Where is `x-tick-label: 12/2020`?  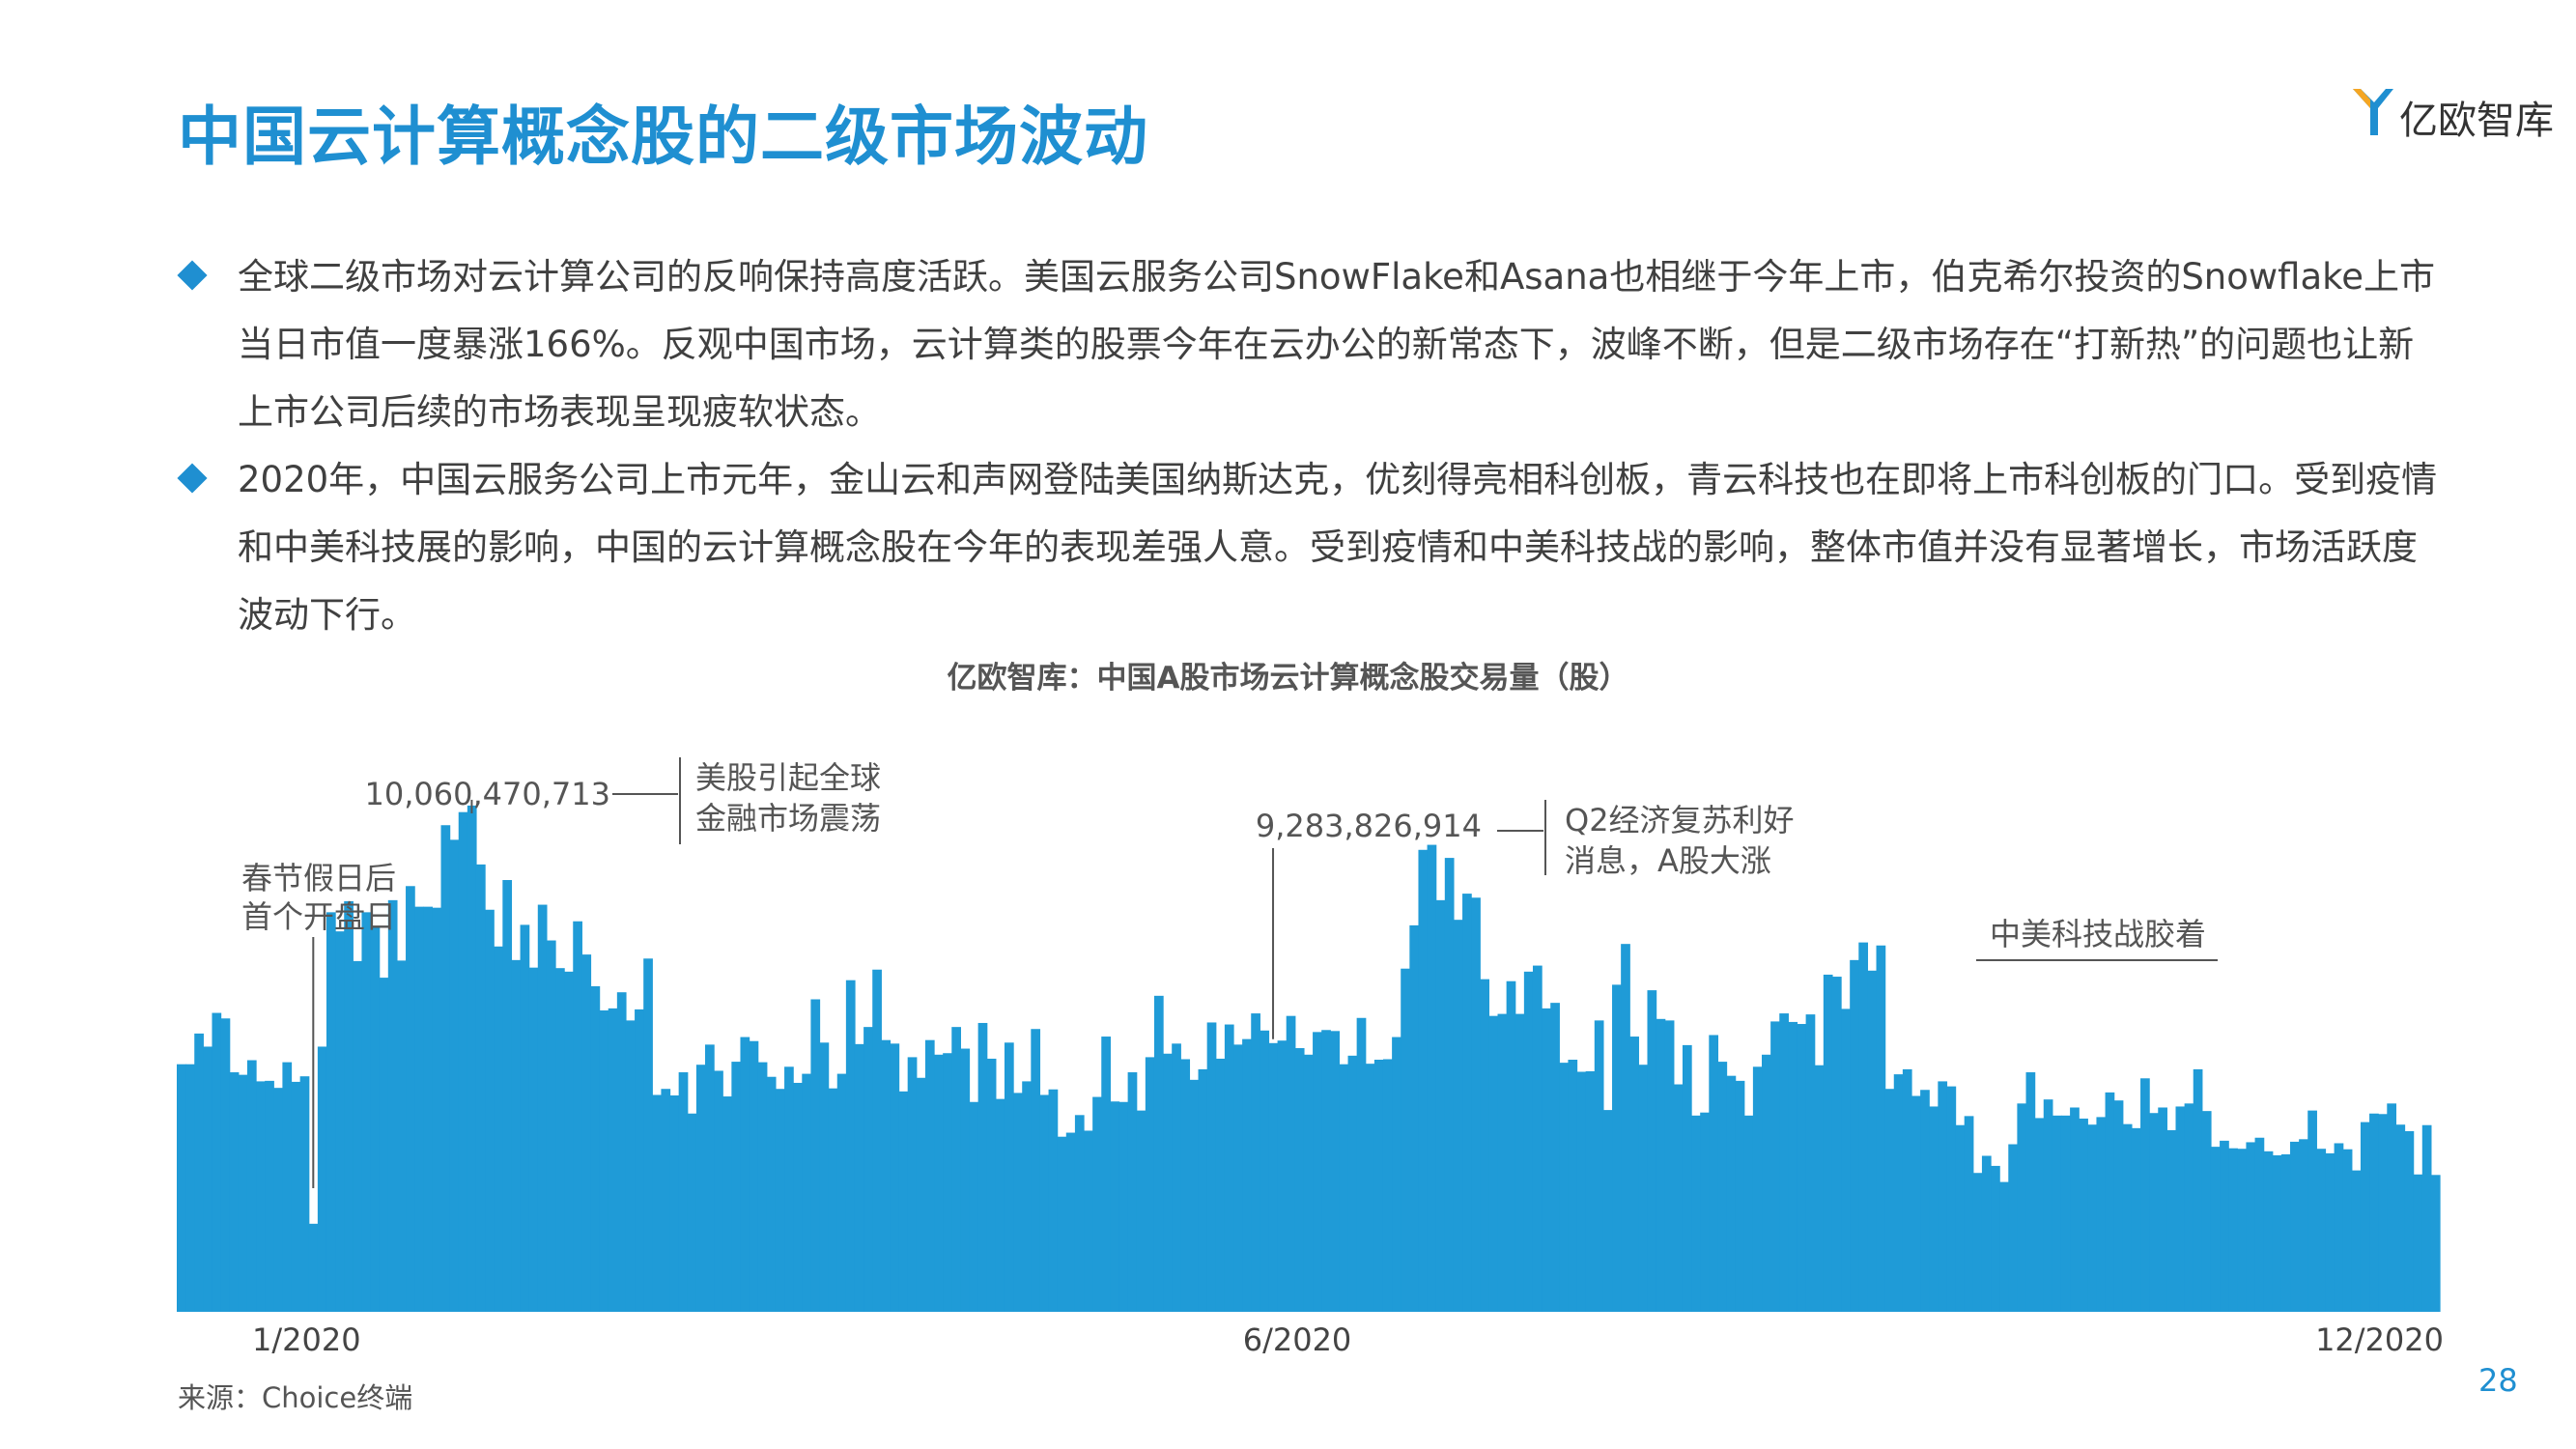 x-tick-label: 12/2020 is located at coordinates (2379, 1339).